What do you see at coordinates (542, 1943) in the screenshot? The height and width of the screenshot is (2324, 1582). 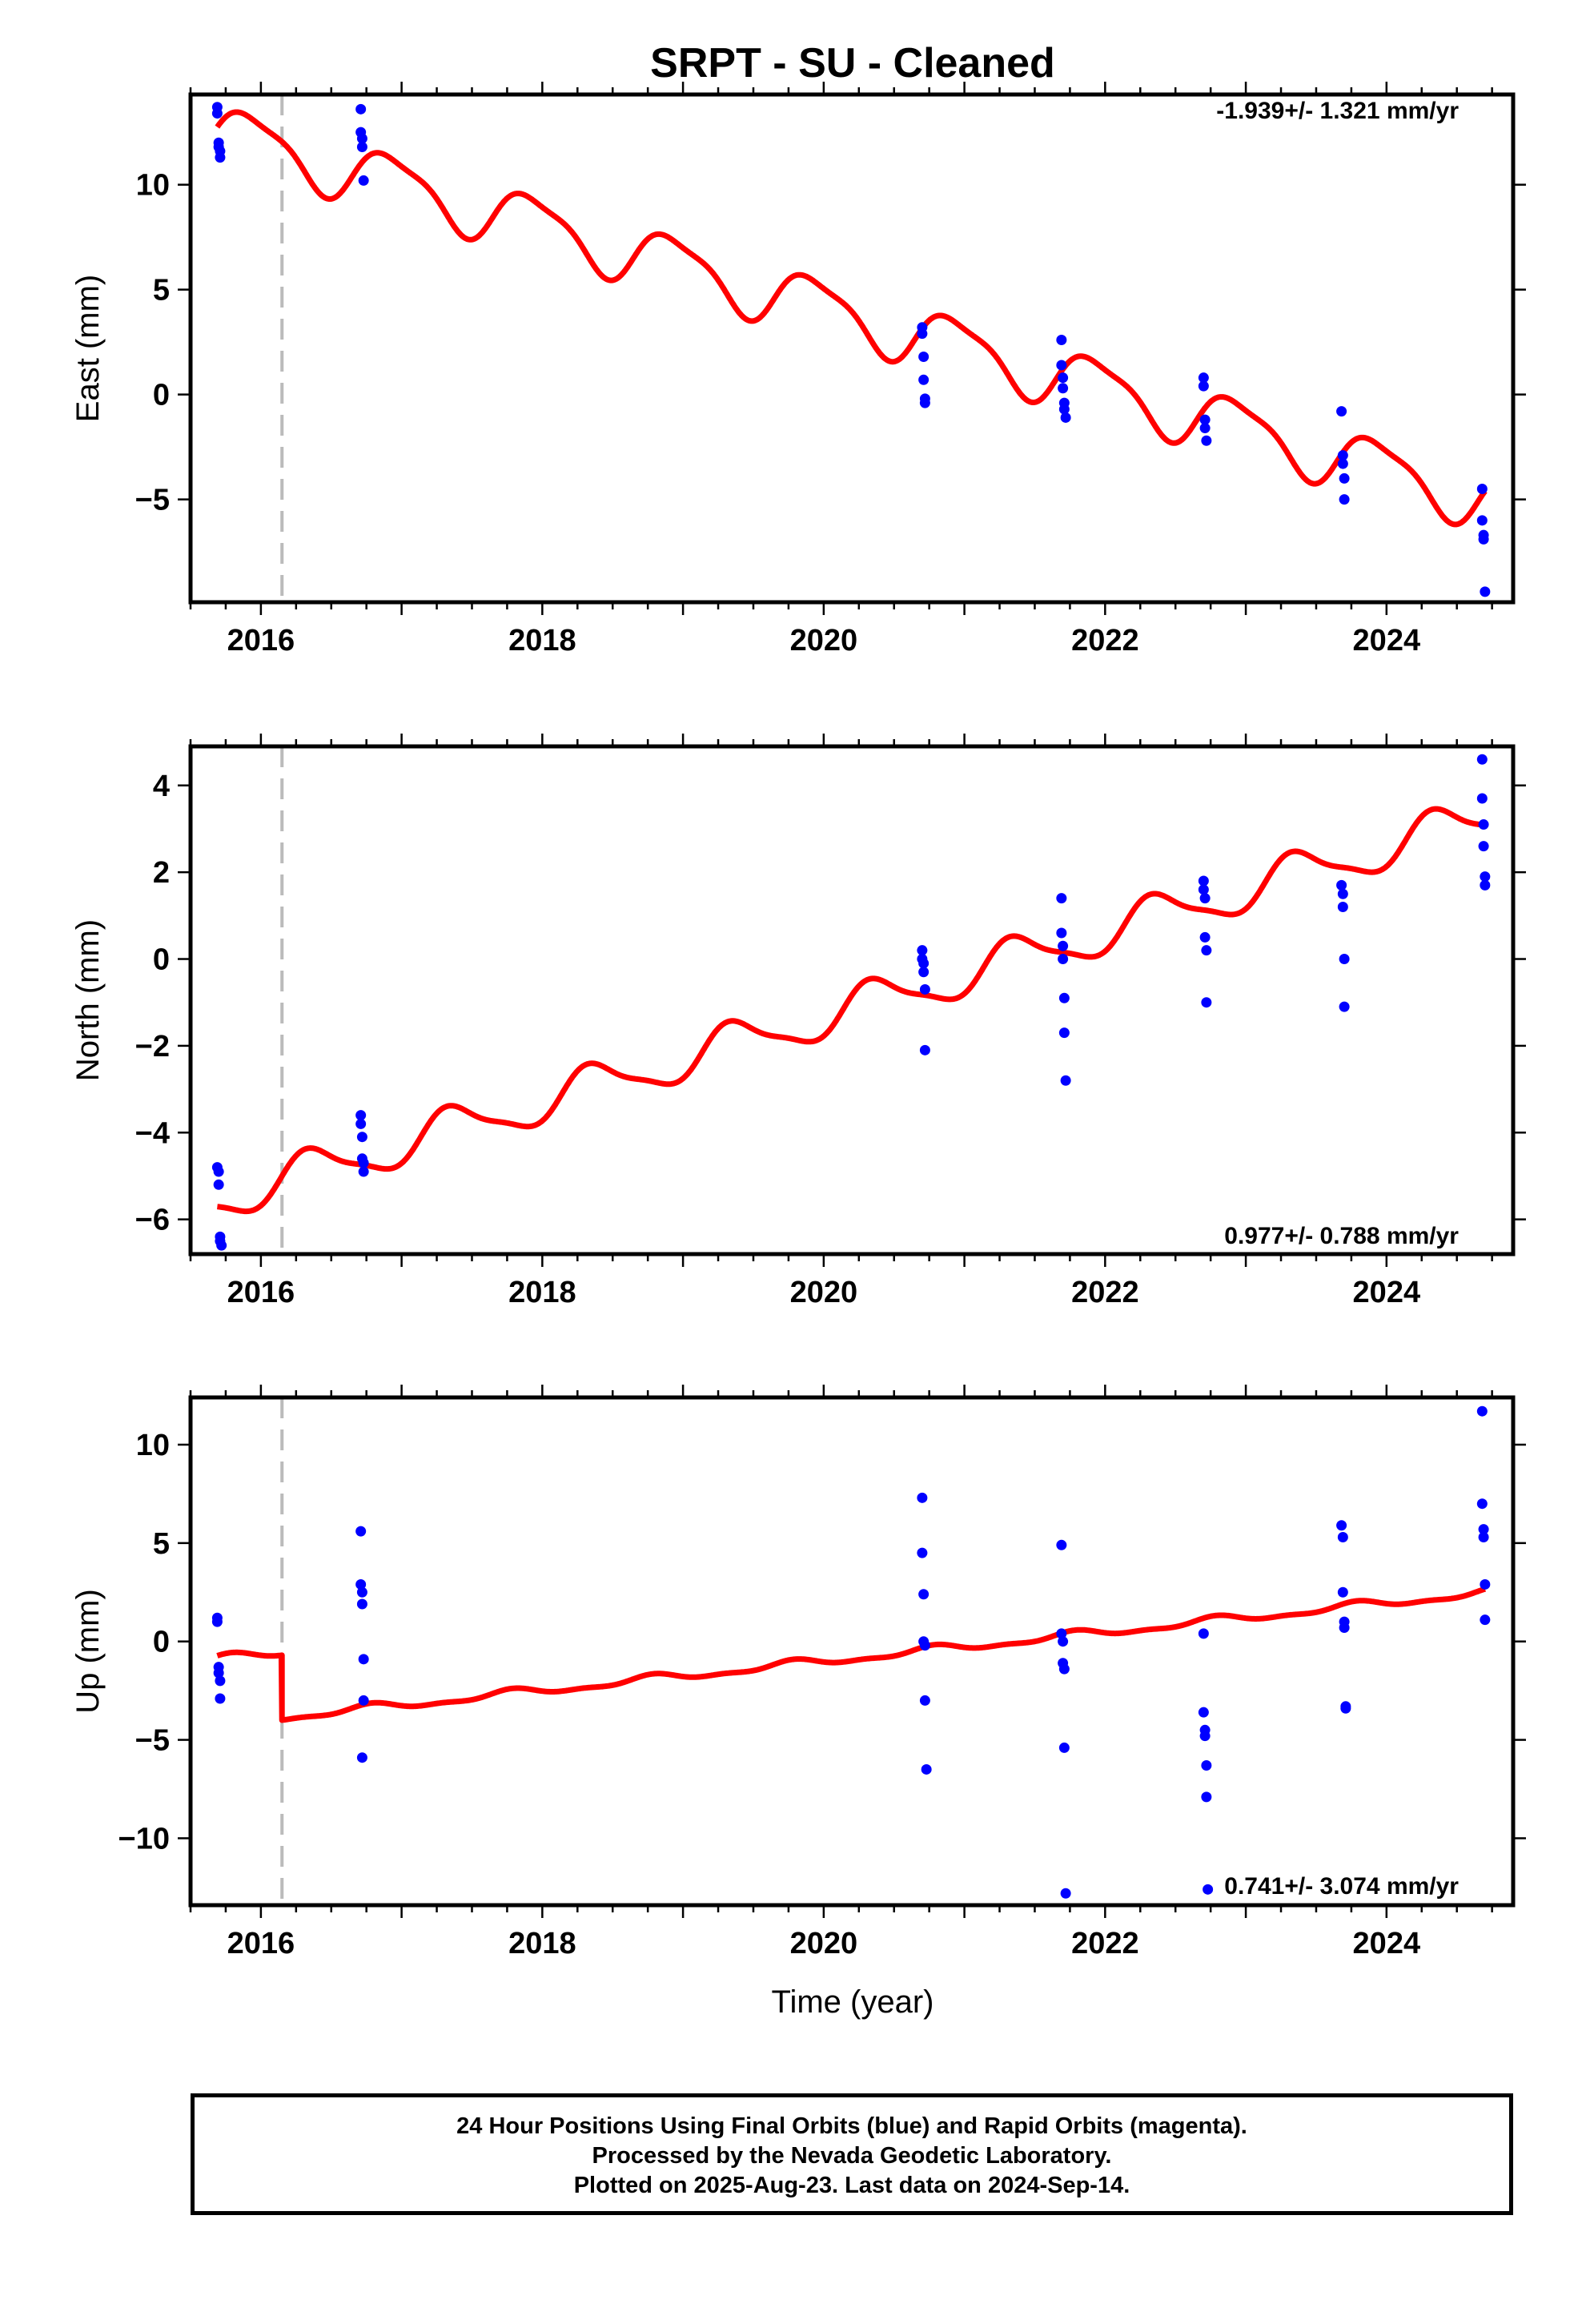 I see `x-tick-label: 2018` at bounding box center [542, 1943].